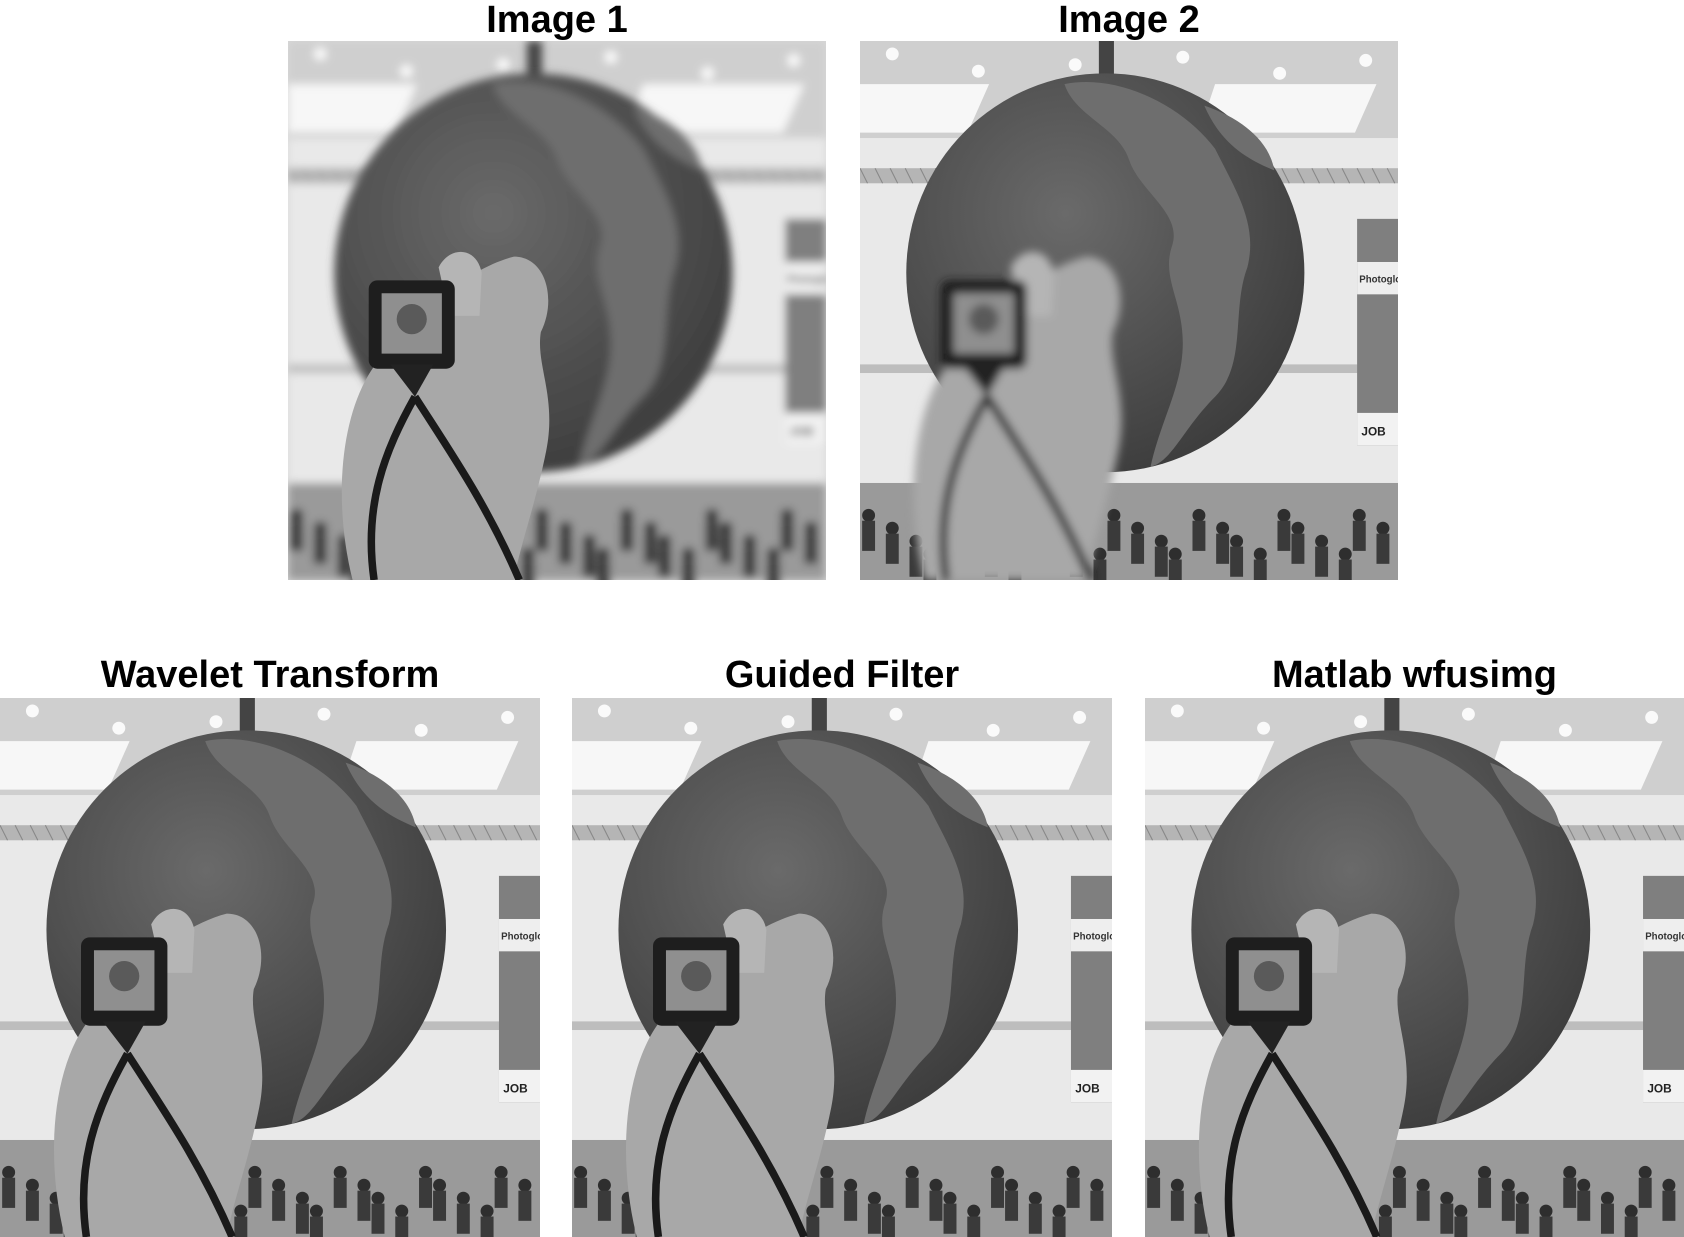  I want to click on panel-image-1: Image 1 Photoglo JOB, so click(557, 290).